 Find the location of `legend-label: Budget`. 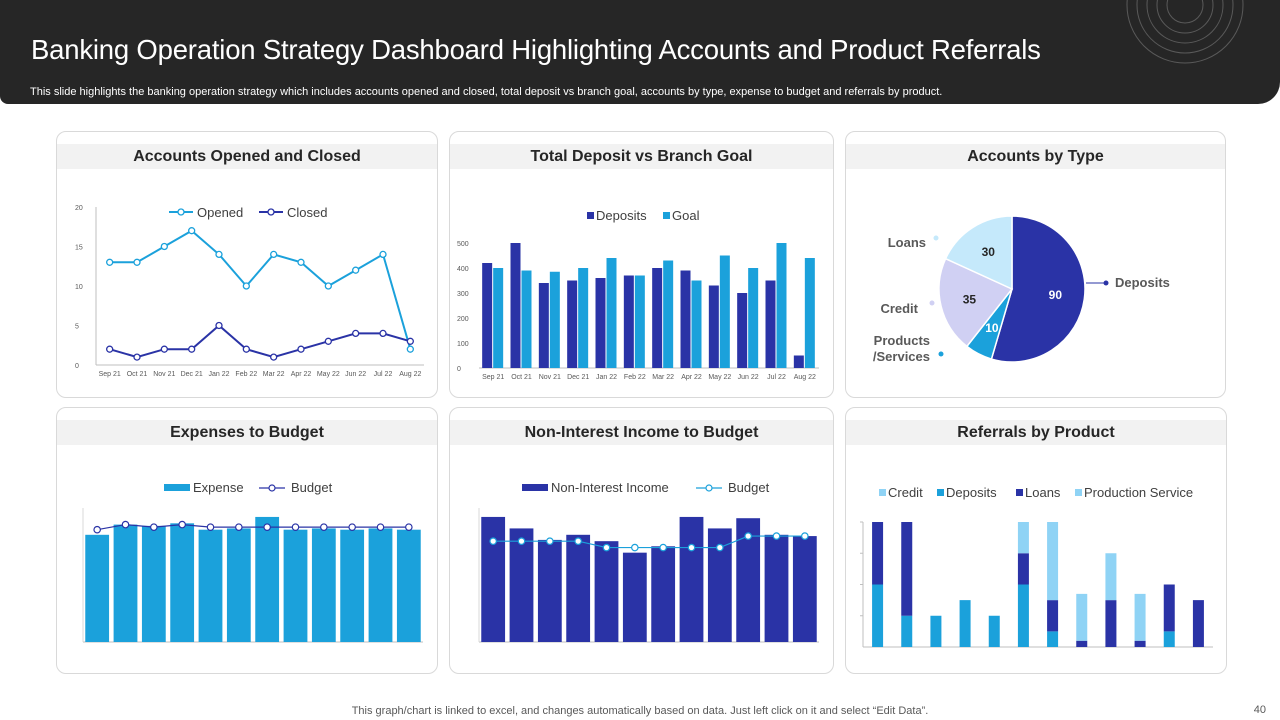

legend-label: Budget is located at coordinates (312, 487).